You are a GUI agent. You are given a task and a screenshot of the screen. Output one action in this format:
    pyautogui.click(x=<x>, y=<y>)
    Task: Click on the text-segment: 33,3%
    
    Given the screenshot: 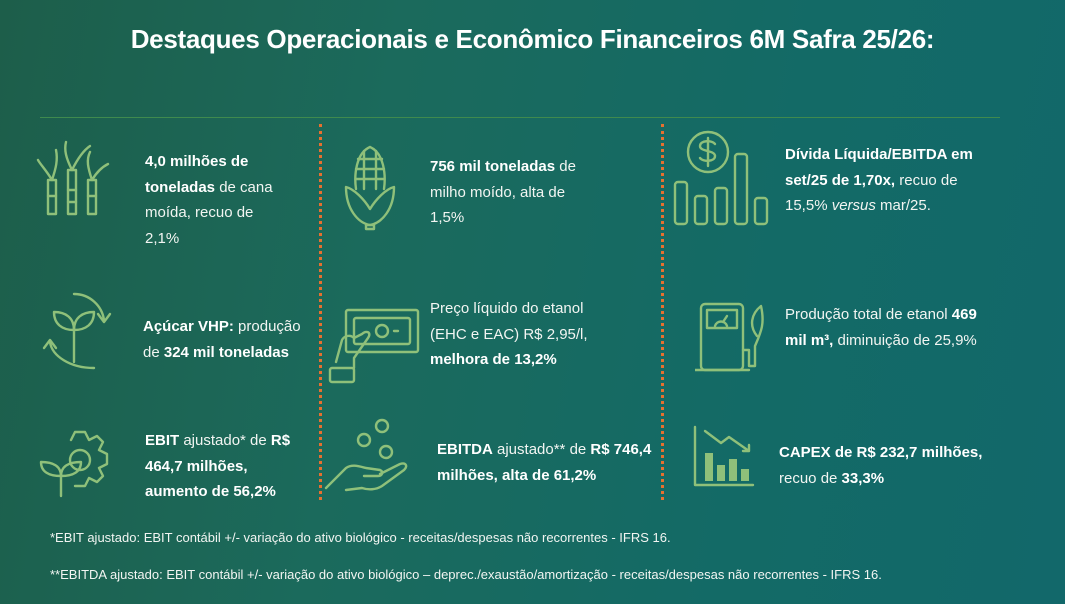 What is the action you would take?
    pyautogui.click(x=863, y=478)
    